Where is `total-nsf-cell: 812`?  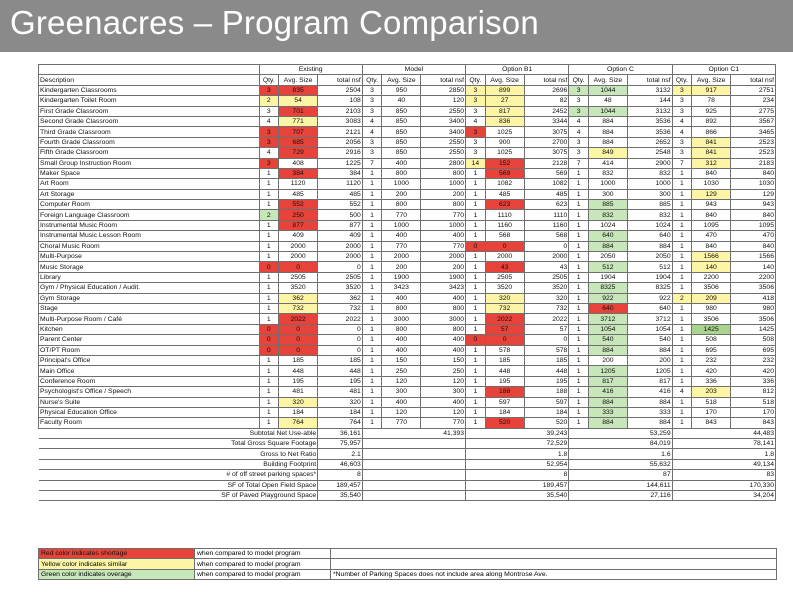 total-nsf-cell: 812 is located at coordinates (753, 392).